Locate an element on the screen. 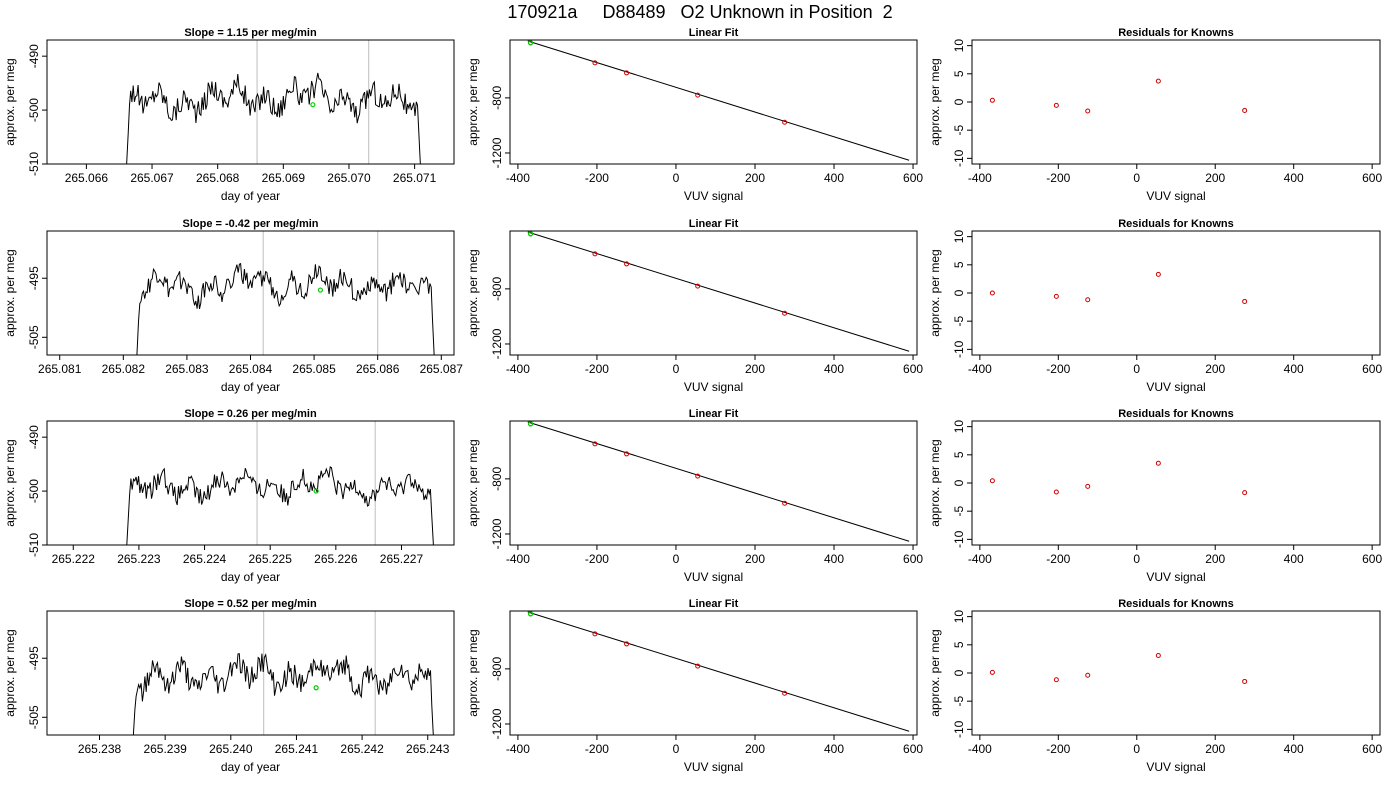 The height and width of the screenshot is (800, 1400). x-tick-label: 265.242 is located at coordinates (362, 749).